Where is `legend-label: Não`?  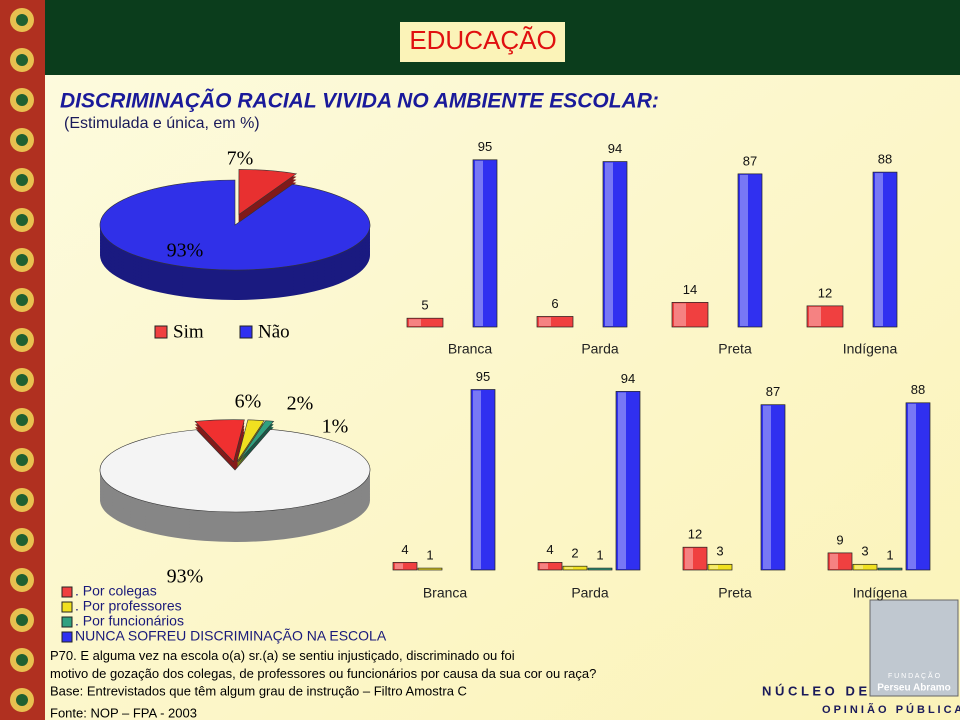 legend-label: Não is located at coordinates (274, 331).